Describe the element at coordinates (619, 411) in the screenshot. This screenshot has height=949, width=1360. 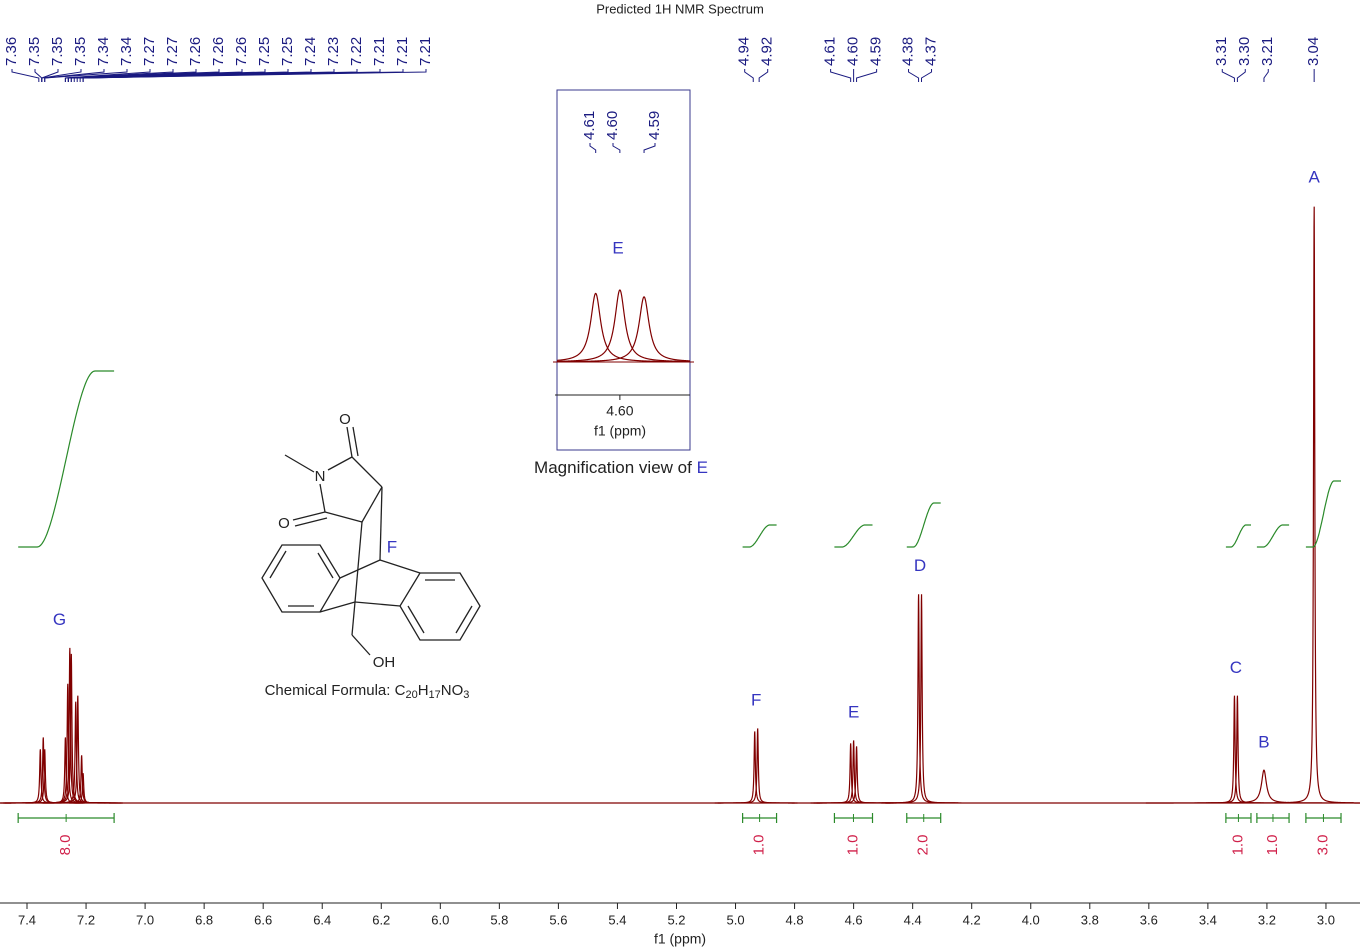
I see `inset-x-tick-label: 4.60` at that location.